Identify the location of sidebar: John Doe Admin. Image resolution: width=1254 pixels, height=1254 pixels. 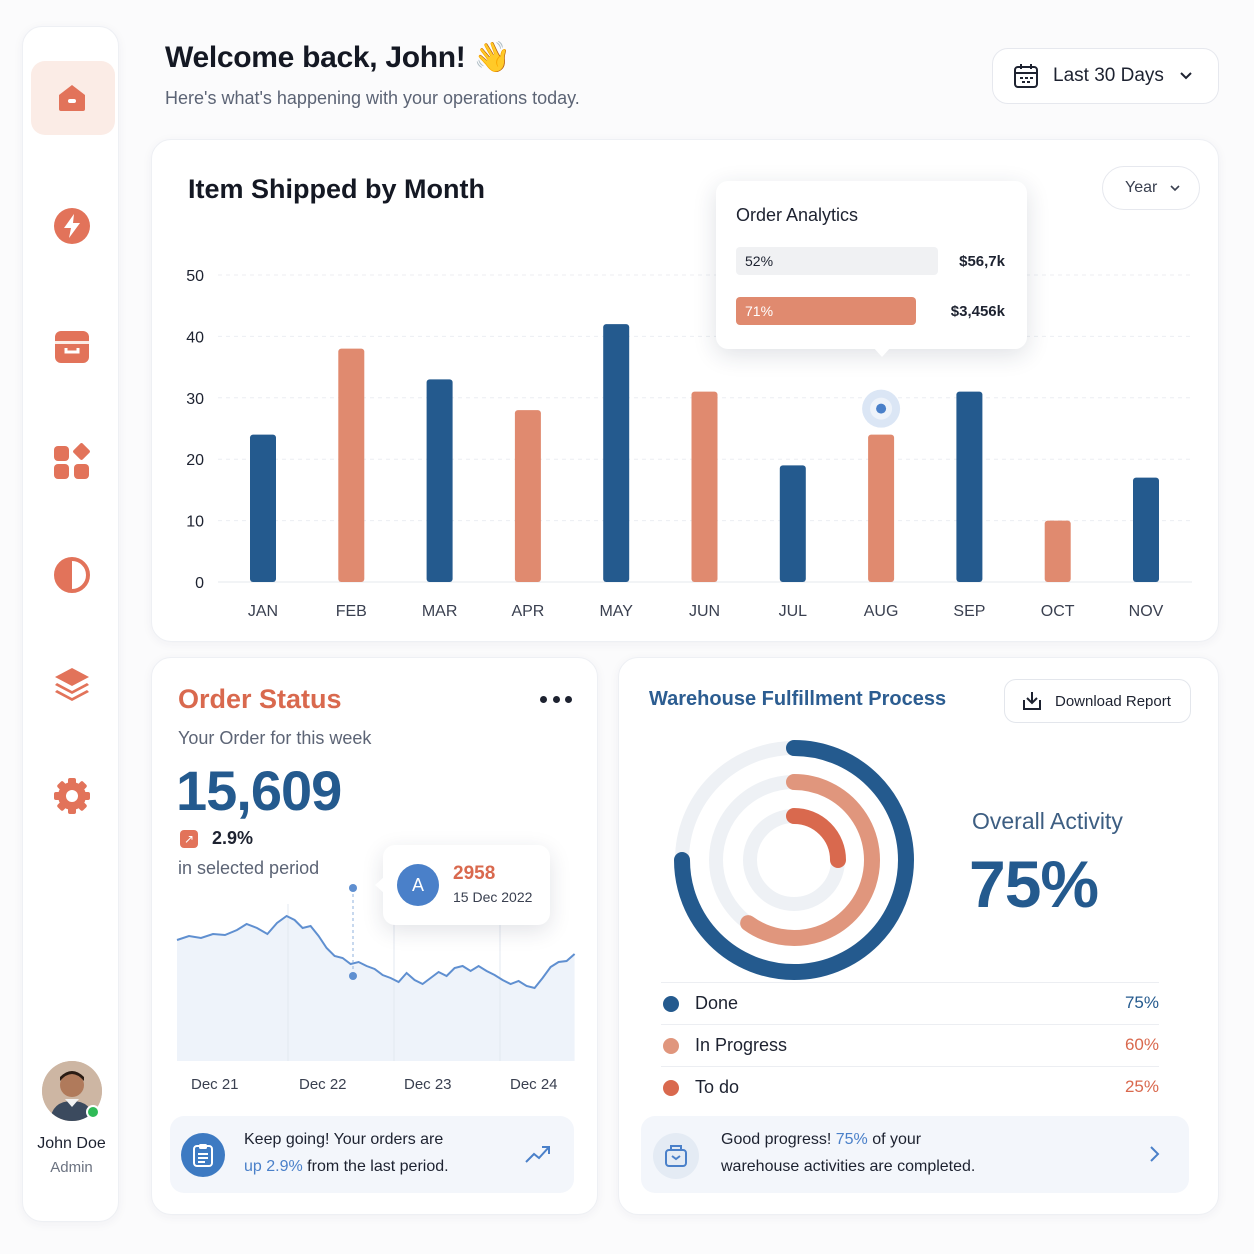
(70, 624).